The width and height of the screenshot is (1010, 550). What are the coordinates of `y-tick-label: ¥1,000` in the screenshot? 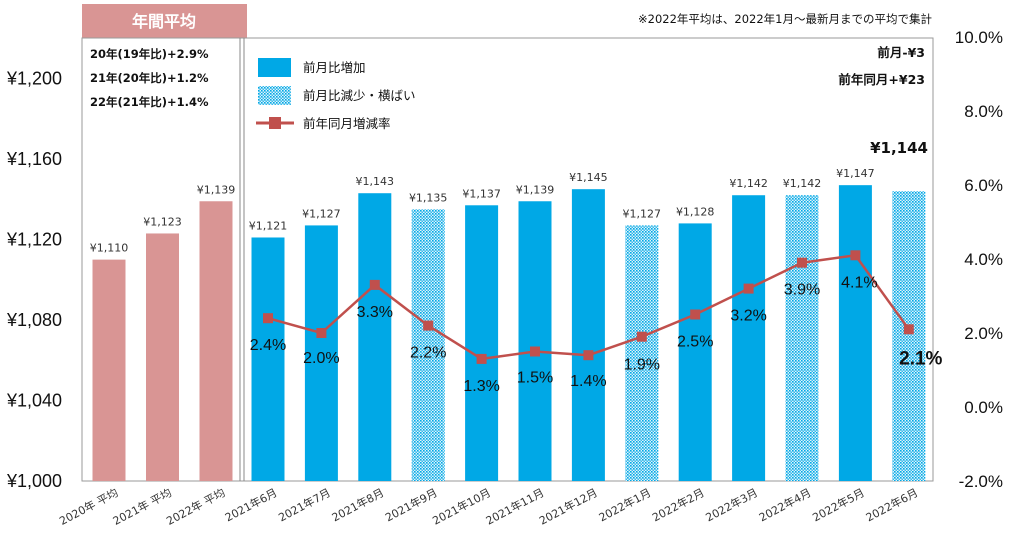 It's located at (34, 481).